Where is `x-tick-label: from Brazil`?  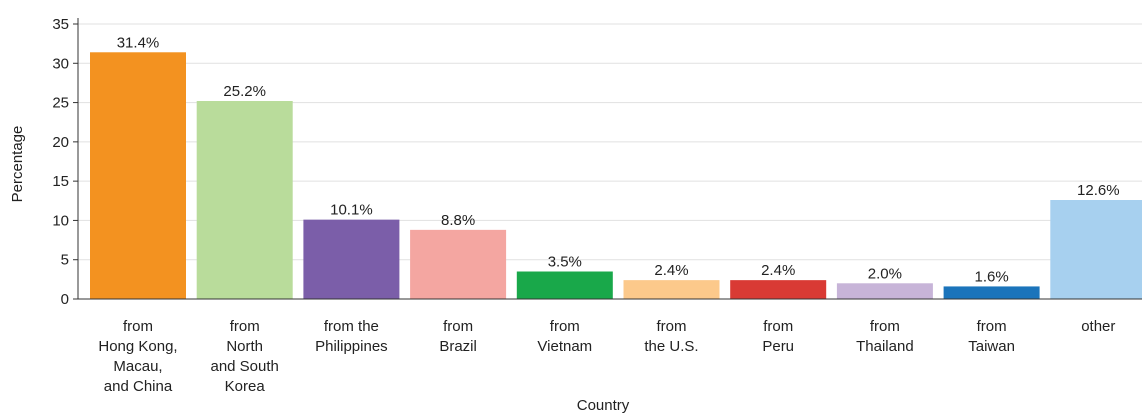 x-tick-label: from Brazil is located at coordinates (458, 336).